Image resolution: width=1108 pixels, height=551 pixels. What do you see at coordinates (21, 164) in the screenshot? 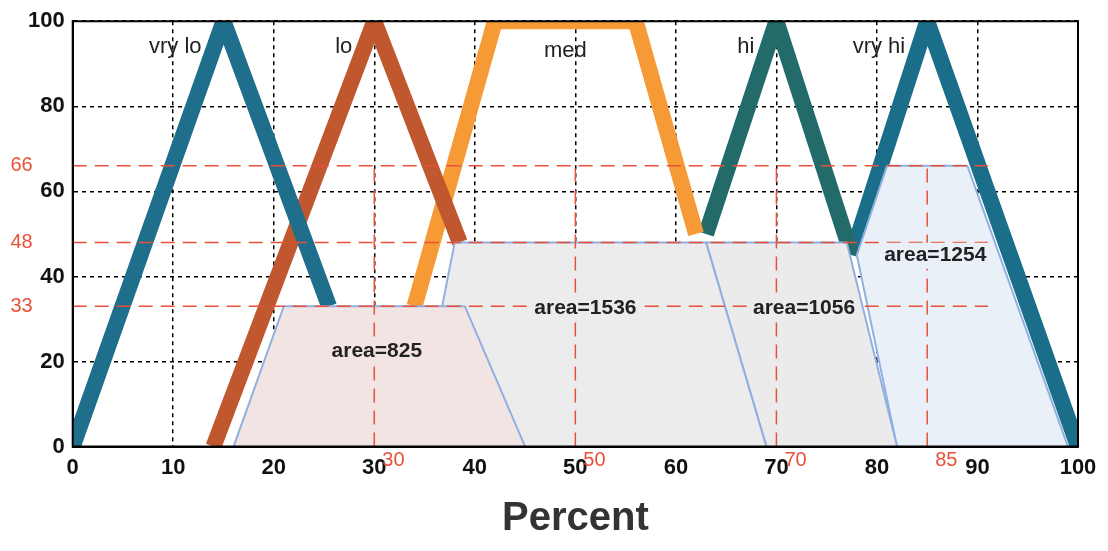
I see `ref-line-label: 66` at bounding box center [21, 164].